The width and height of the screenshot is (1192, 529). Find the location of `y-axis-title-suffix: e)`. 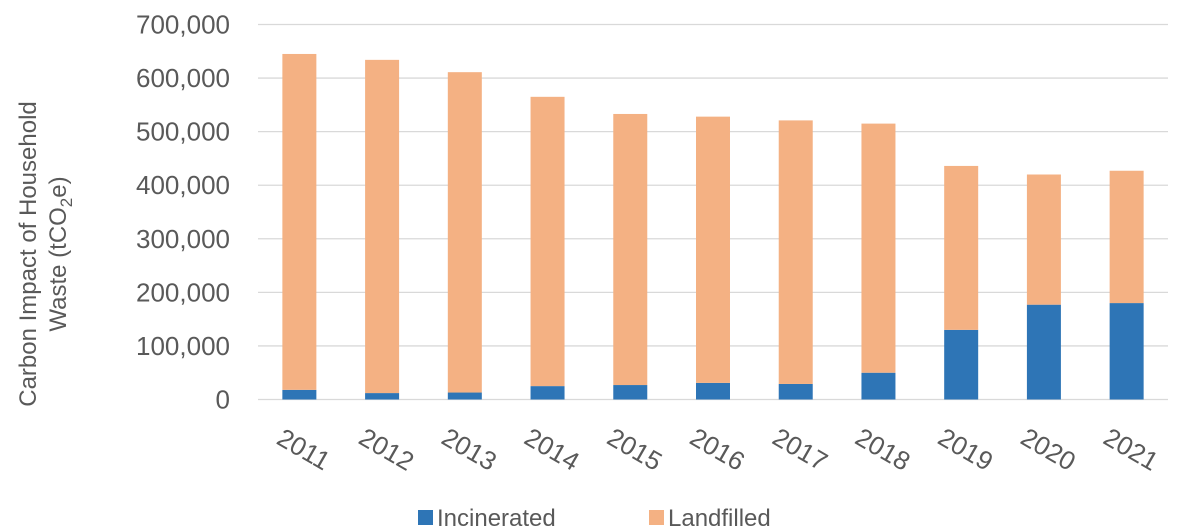

y-axis-title-suffix: e) is located at coordinates (58, 186).